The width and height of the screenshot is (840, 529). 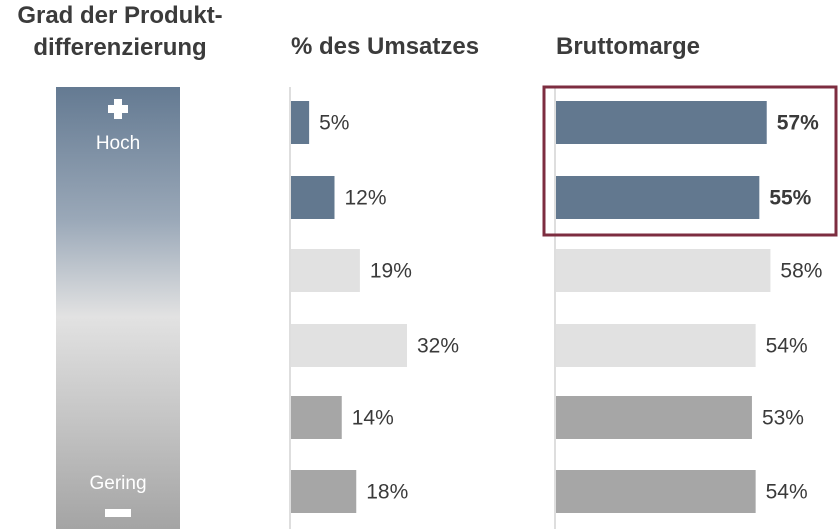 I want to click on revenue-value-label: 12%, so click(x=366, y=198).